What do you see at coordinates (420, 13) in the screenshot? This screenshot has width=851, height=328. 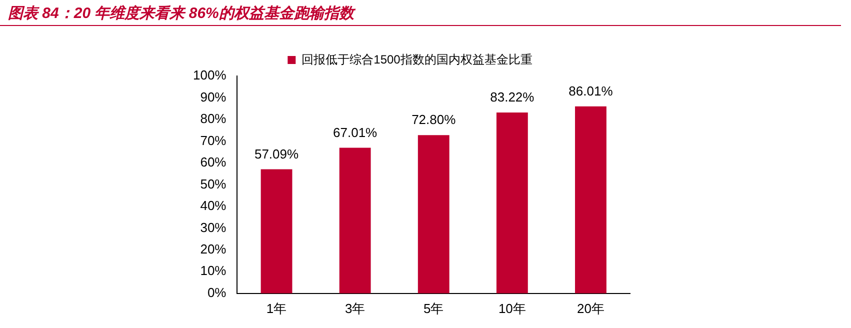 I see `chart-title: 图表 84：20 年维度来看来 86%的权益基金跑输指数` at bounding box center [420, 13].